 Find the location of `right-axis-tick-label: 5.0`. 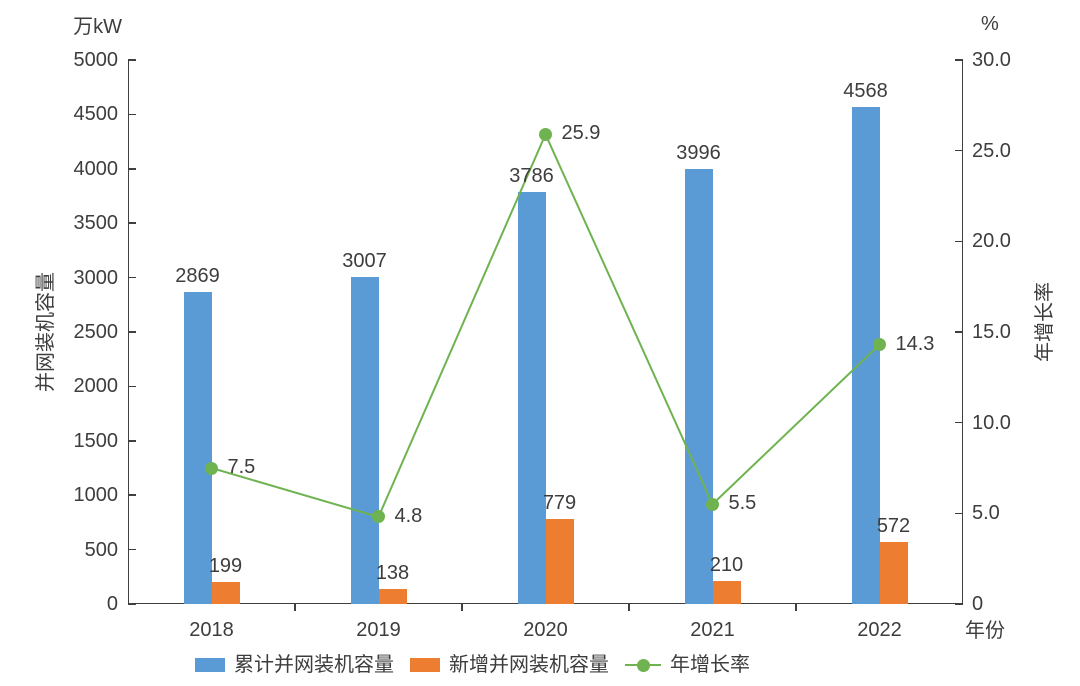

right-axis-tick-label: 5.0 is located at coordinates (986, 513).